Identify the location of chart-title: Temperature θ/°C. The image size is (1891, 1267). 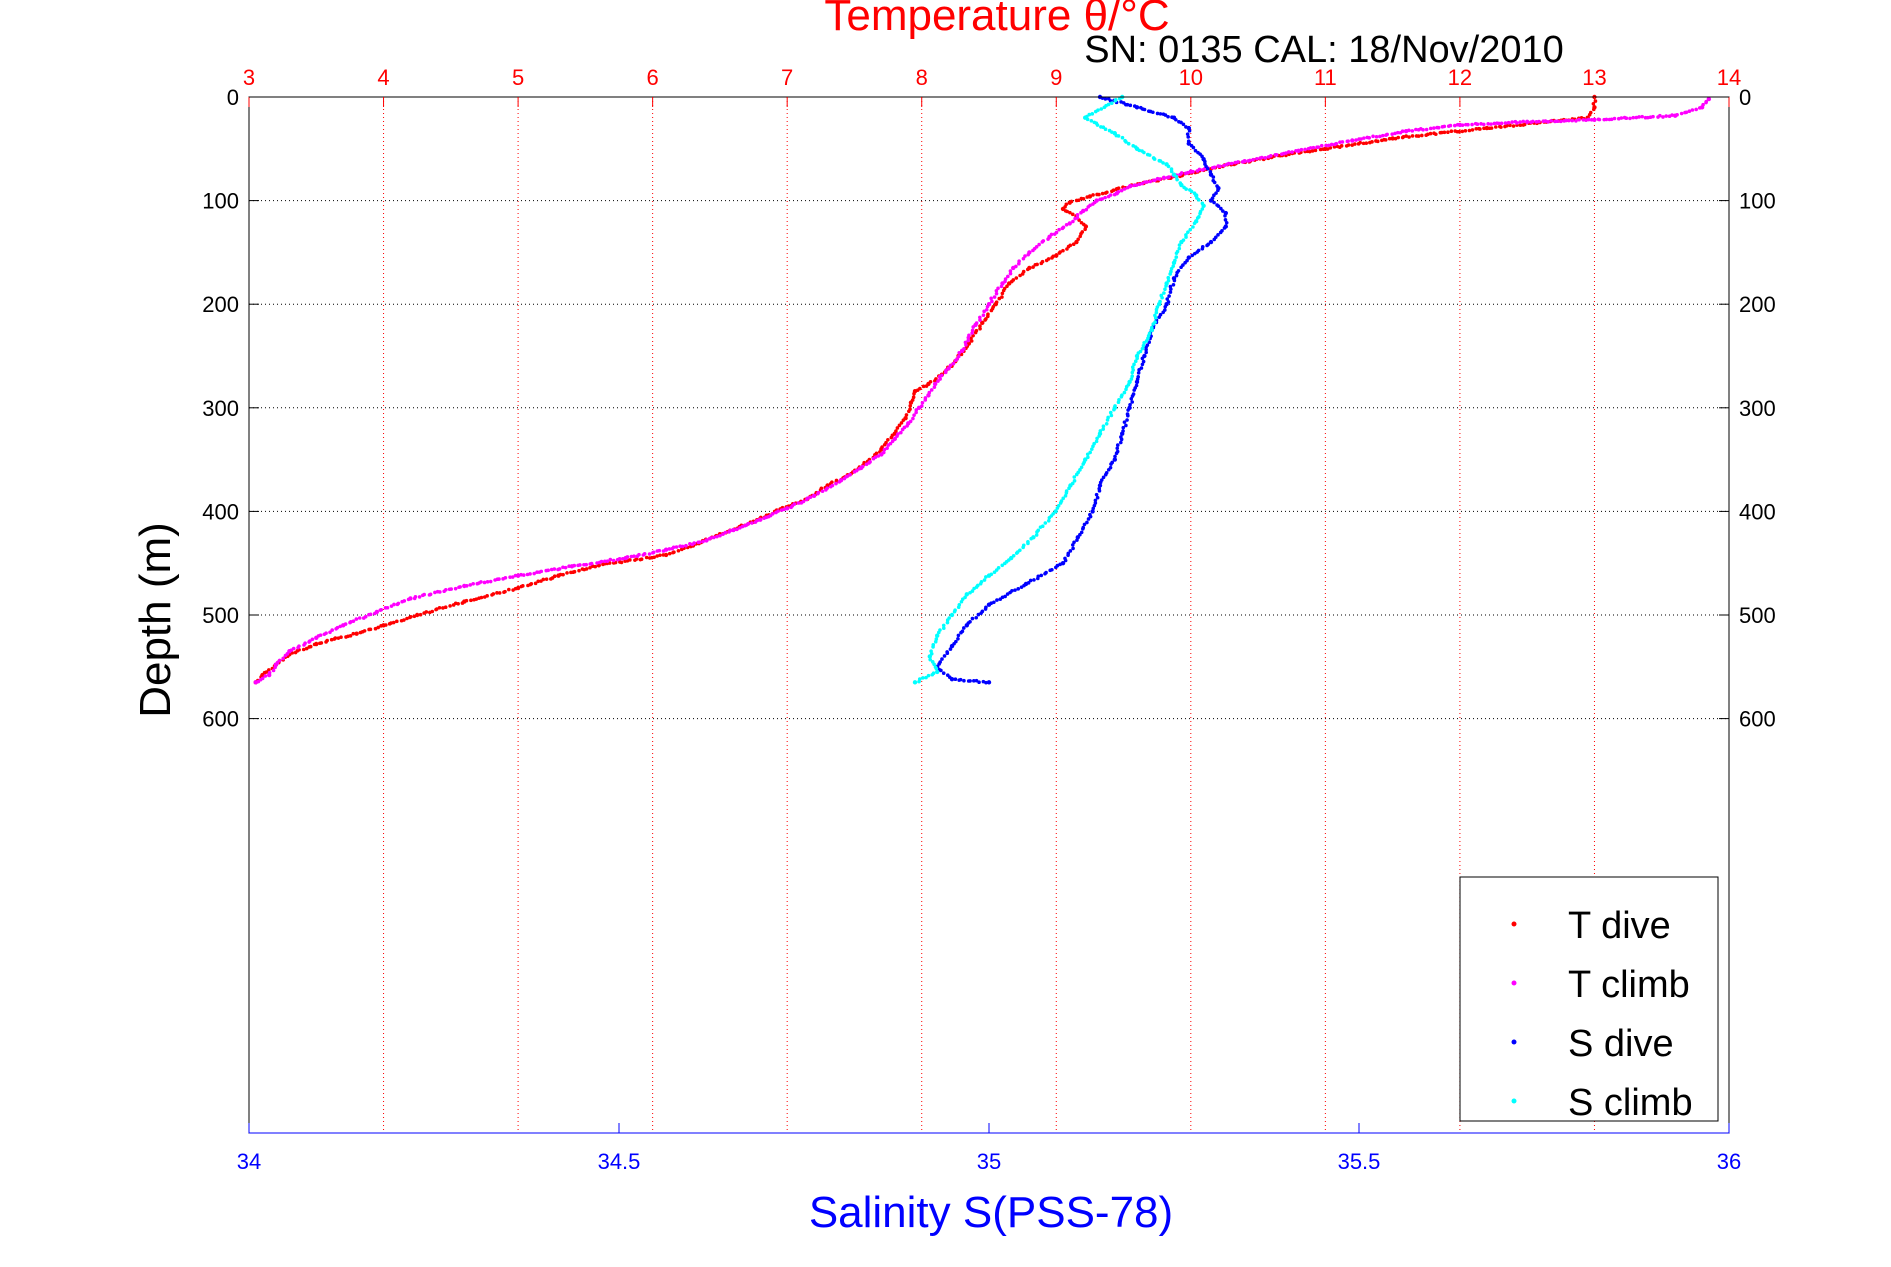
(996, 20).